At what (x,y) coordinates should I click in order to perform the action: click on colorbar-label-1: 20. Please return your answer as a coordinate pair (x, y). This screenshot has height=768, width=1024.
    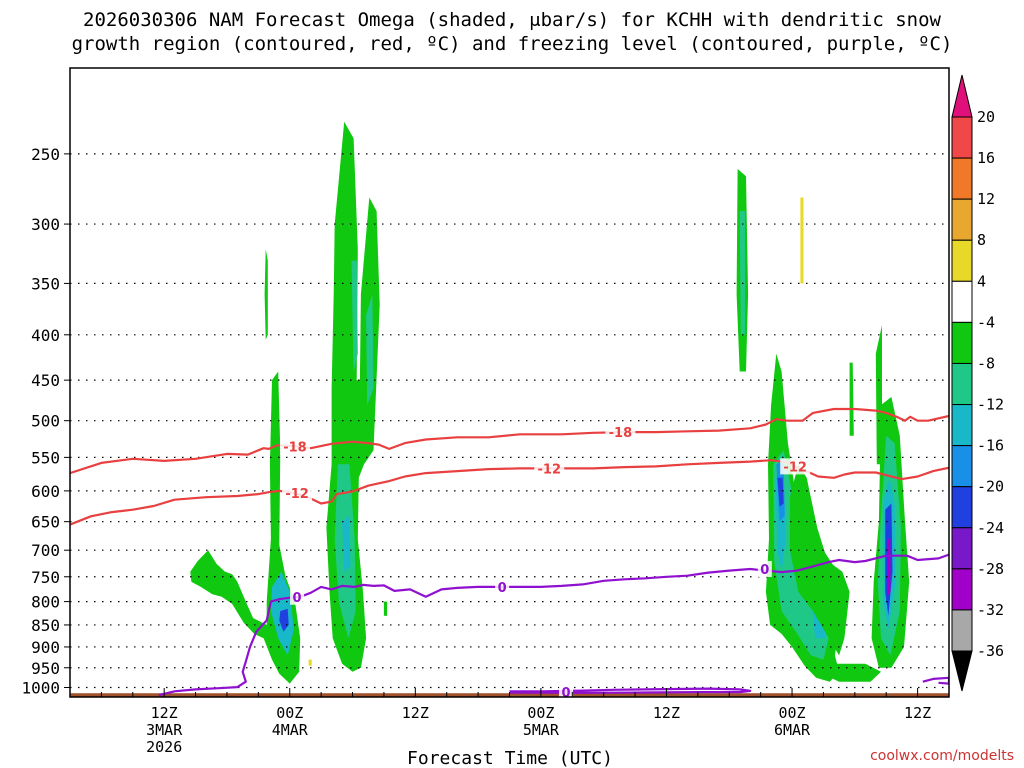
    Looking at the image, I should click on (986, 117).